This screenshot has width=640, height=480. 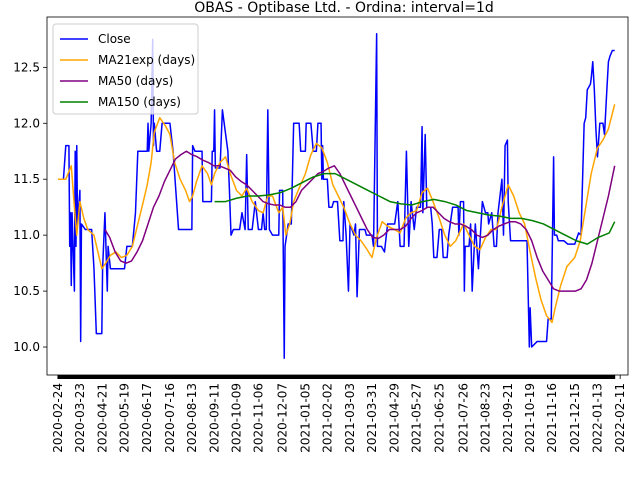 What do you see at coordinates (575, 418) in the screenshot?
I see `x-tick-label-23: 2021-12-15` at bounding box center [575, 418].